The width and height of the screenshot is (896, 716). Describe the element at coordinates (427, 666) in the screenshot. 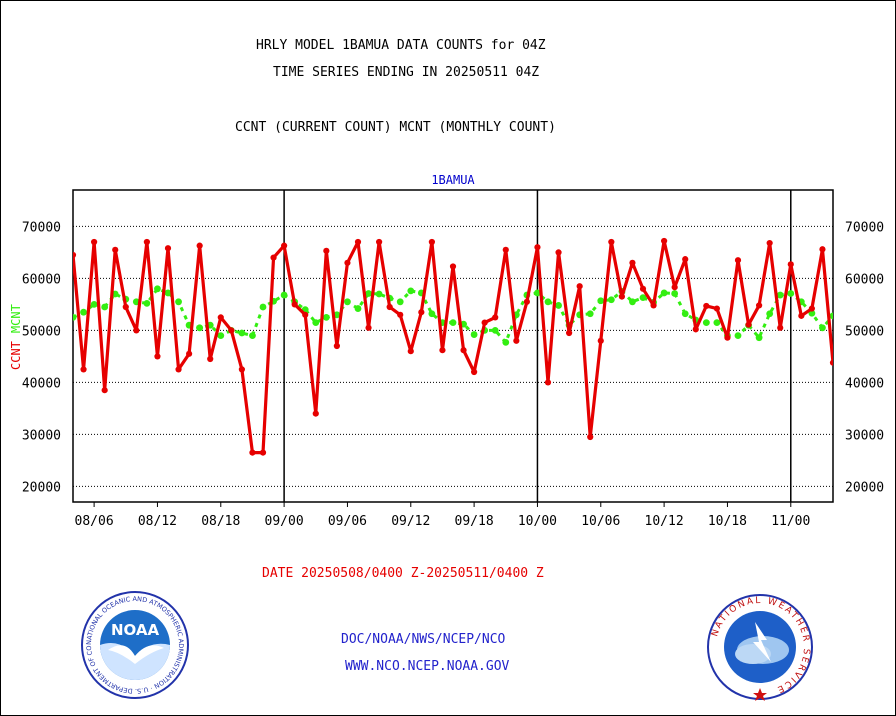

I see `website-label: WWW.NCO.NCEP.NOAA.GOV` at that location.